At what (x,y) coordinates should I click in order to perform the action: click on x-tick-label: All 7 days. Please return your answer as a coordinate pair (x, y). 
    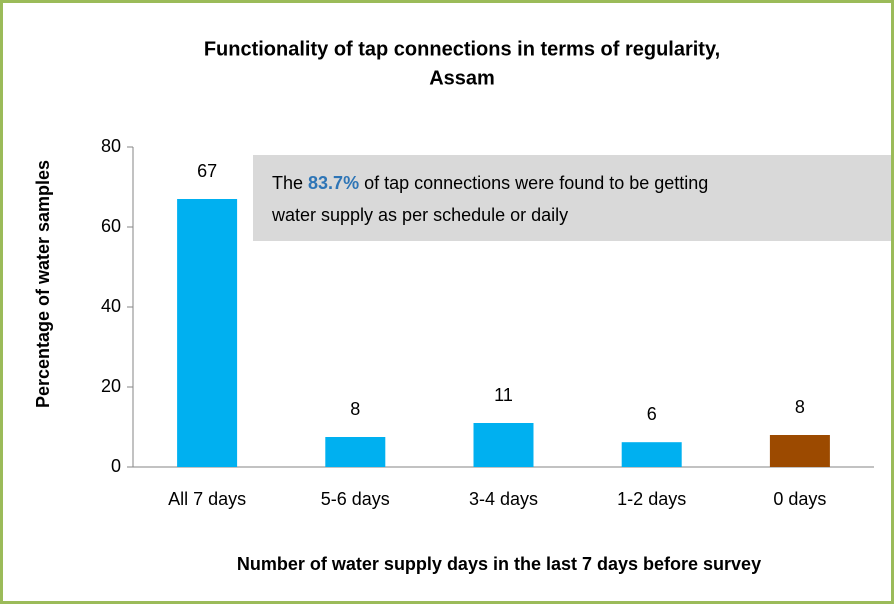
    Looking at the image, I should click on (207, 499).